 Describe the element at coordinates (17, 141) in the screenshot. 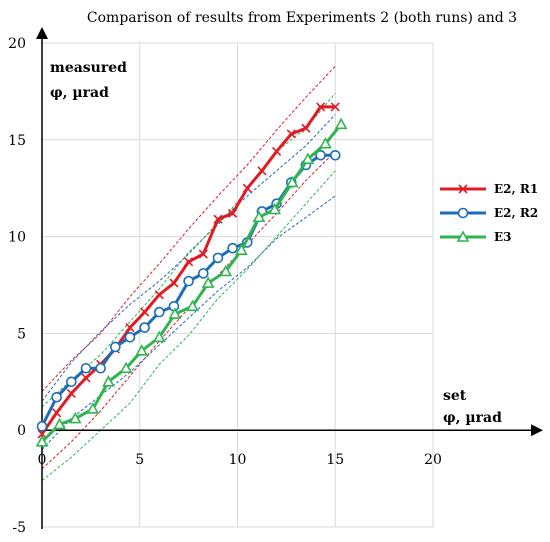

I see `y-tick-label-15: 15` at that location.